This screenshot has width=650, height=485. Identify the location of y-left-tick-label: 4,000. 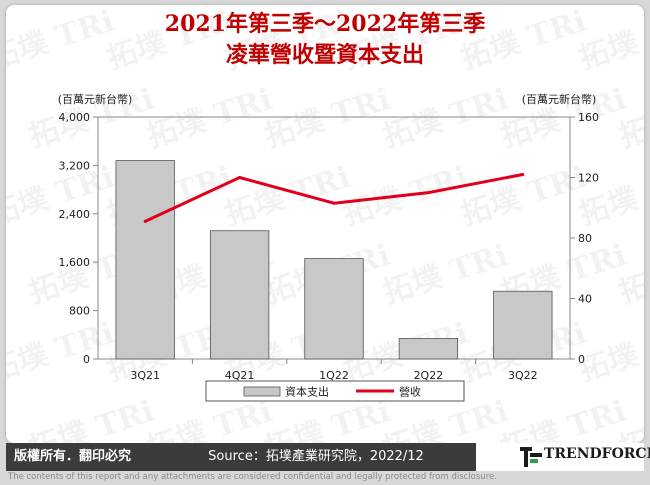
(75, 117).